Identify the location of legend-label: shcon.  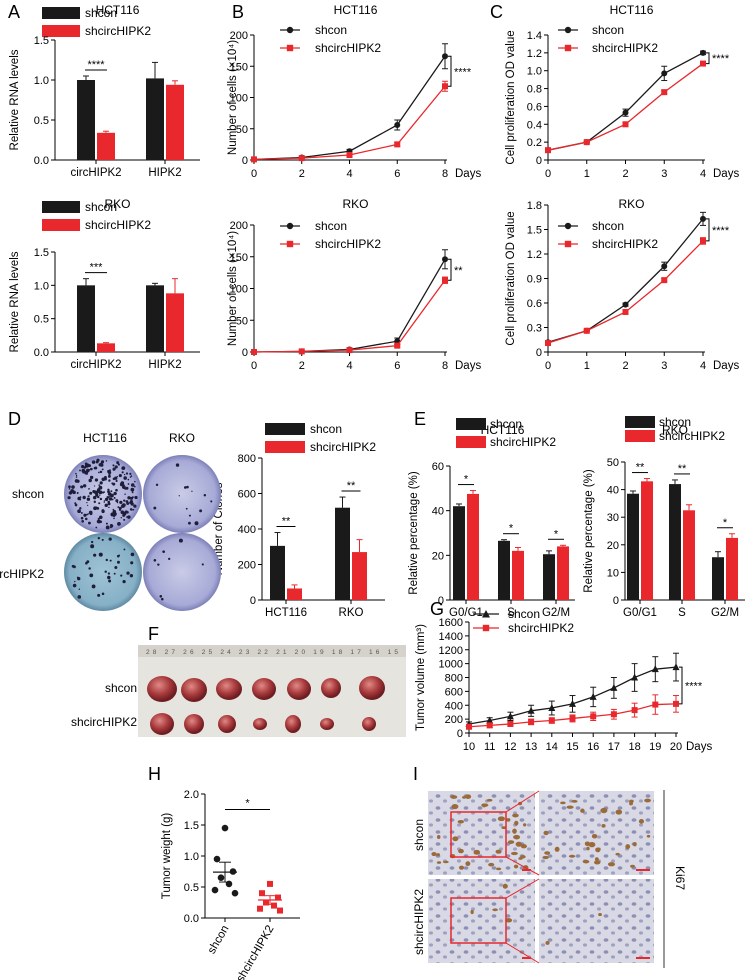
(608, 30).